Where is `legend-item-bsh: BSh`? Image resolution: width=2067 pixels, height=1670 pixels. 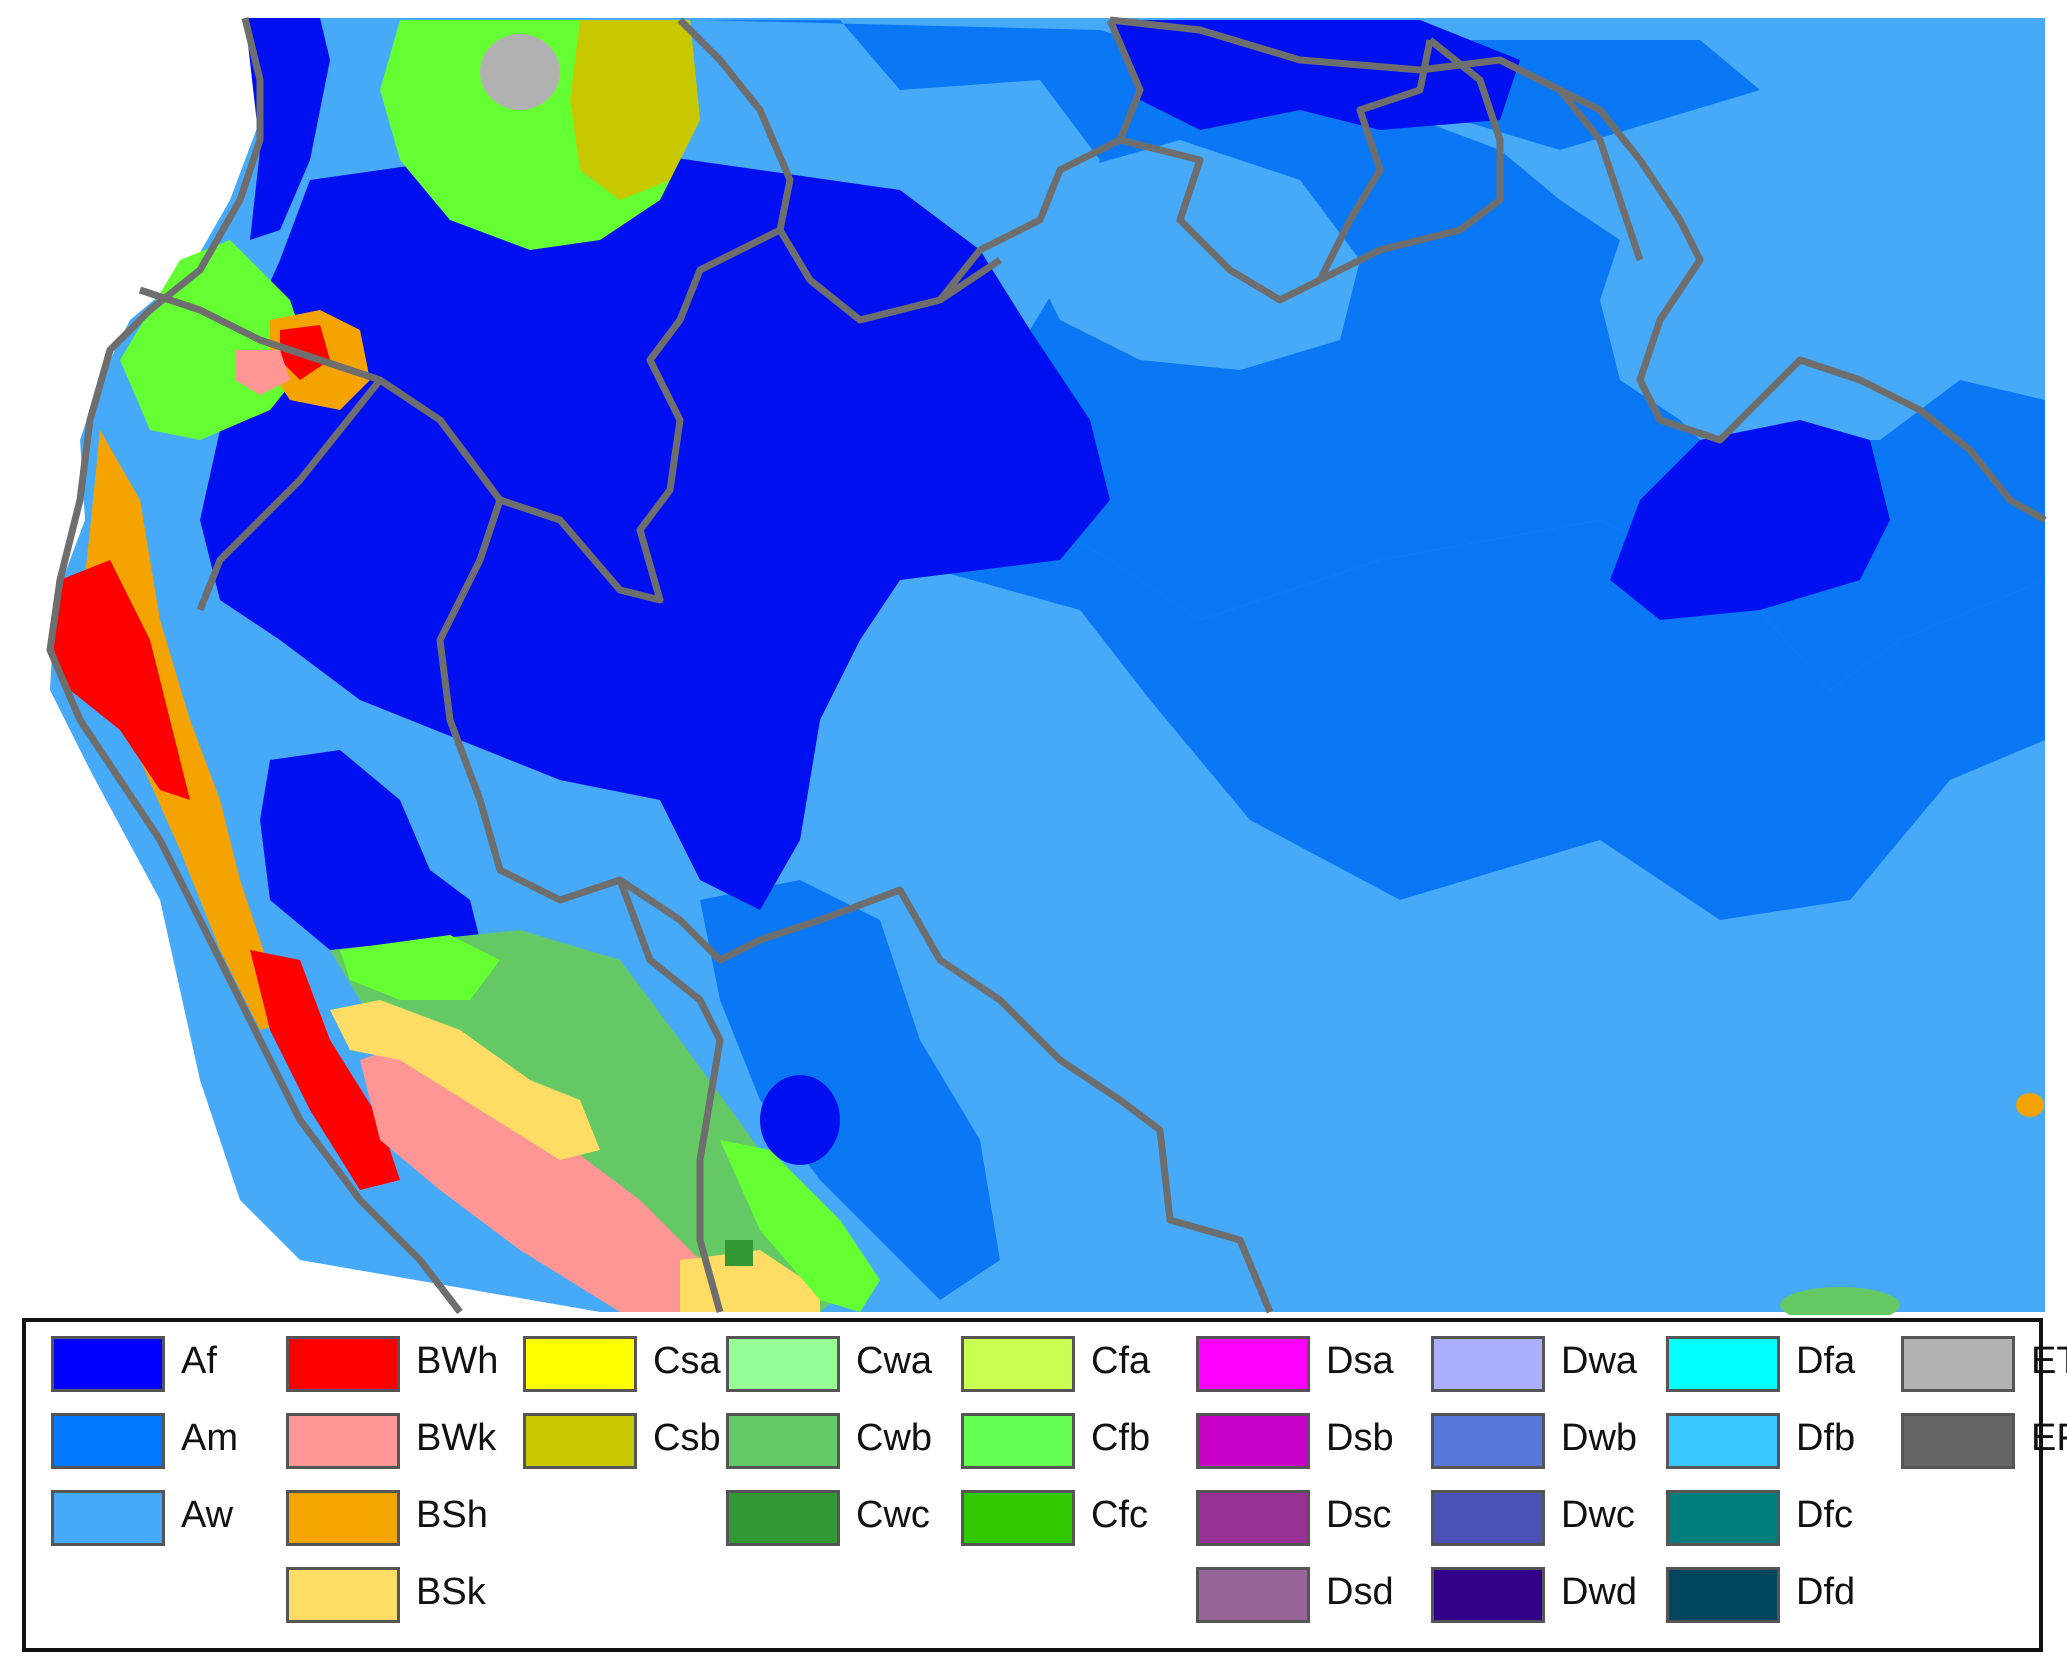 legend-item-bsh: BSh is located at coordinates (401, 1520).